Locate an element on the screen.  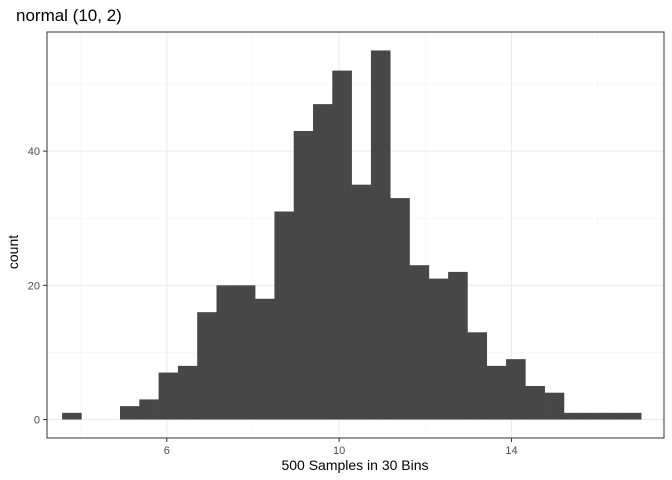
x-axis-title: 500 Samples in 30 Bins is located at coordinates (354, 465).